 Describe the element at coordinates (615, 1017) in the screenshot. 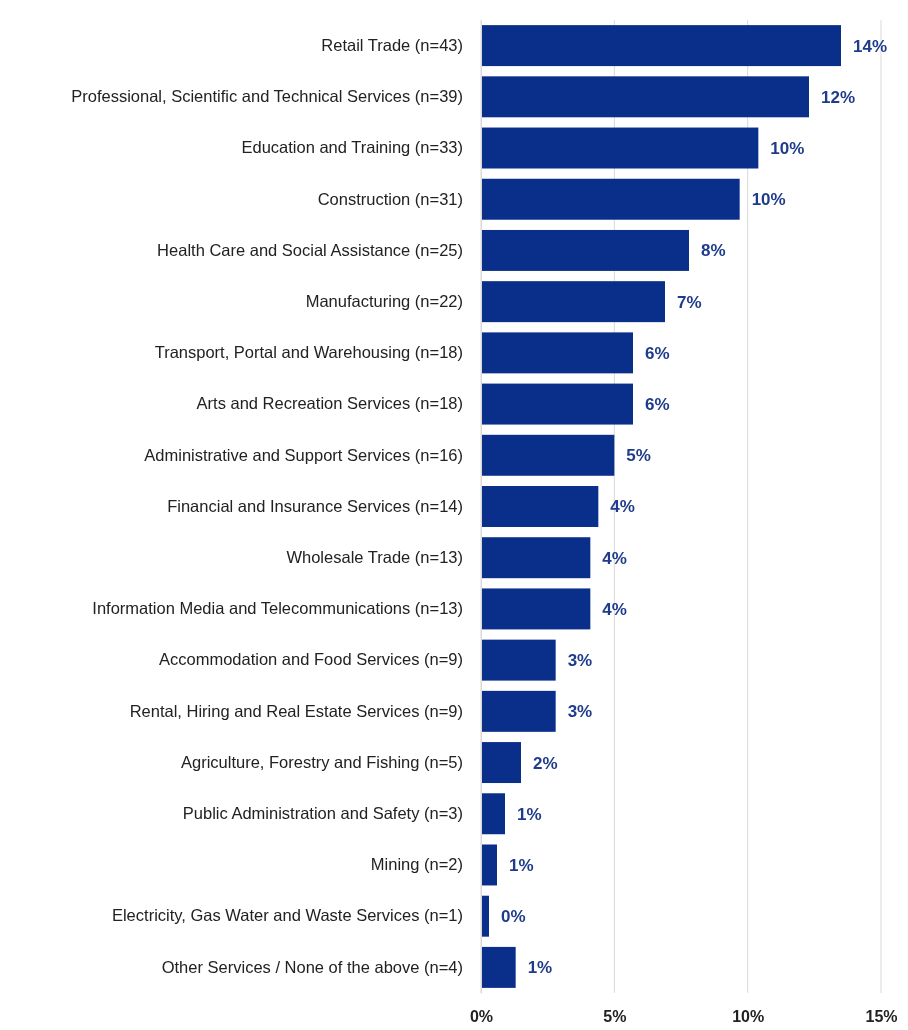

I see `x-tick-label: 5%` at that location.